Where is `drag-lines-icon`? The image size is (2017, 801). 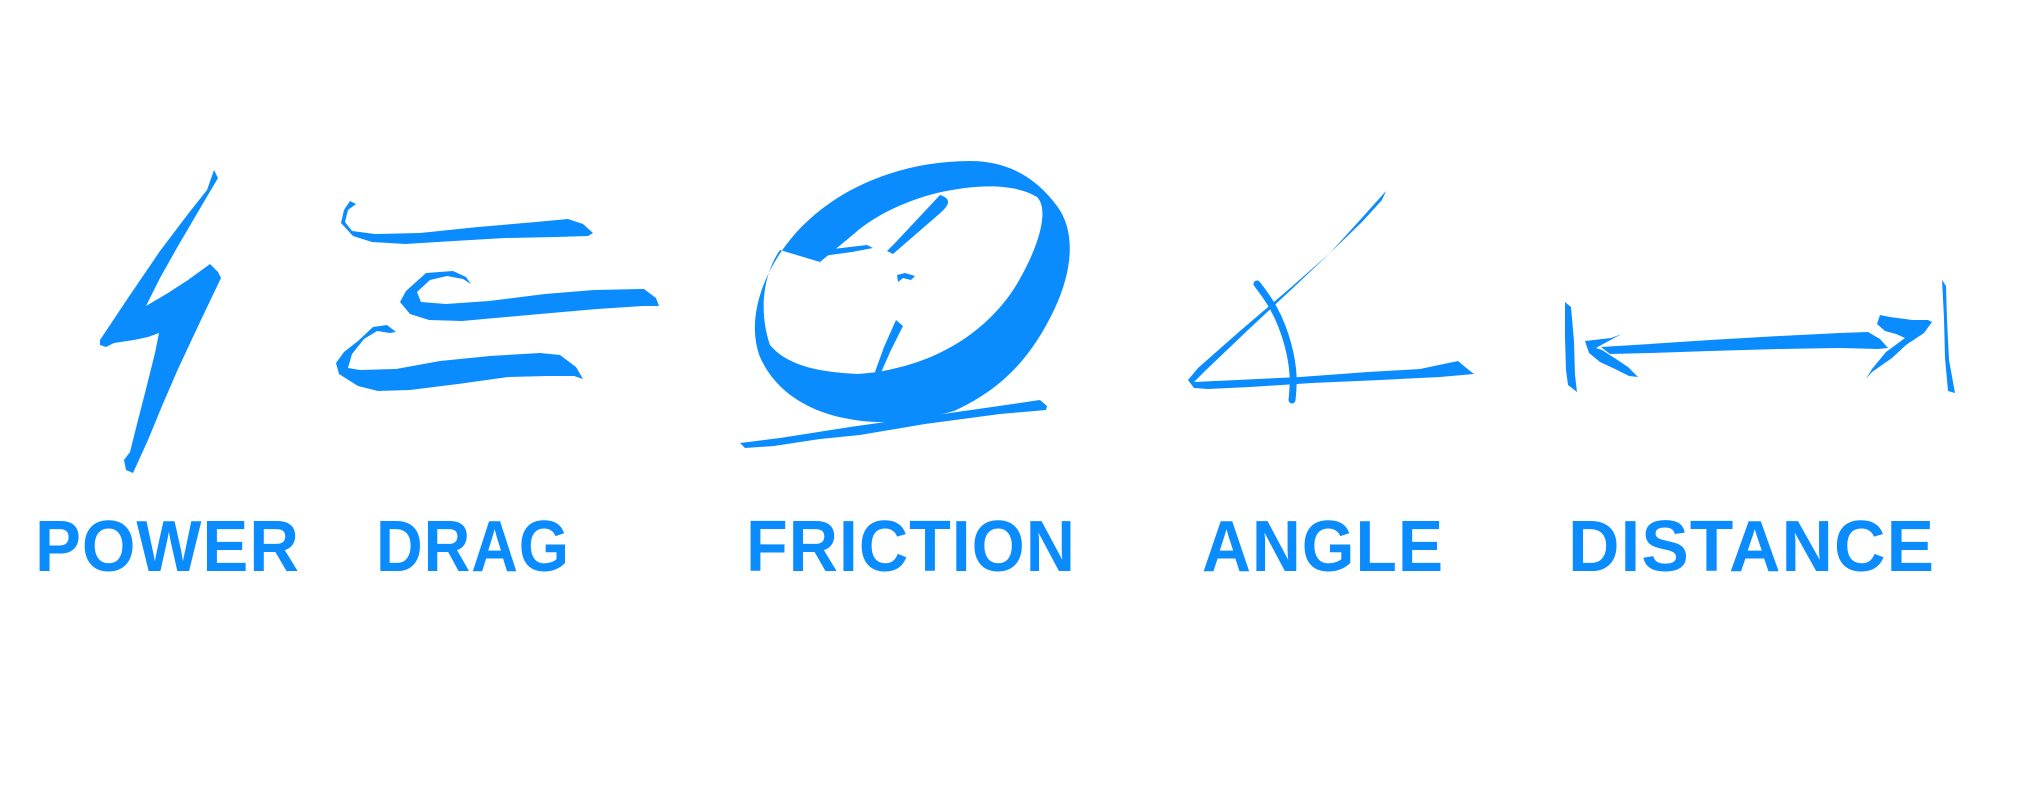 drag-lines-icon is located at coordinates (497, 296).